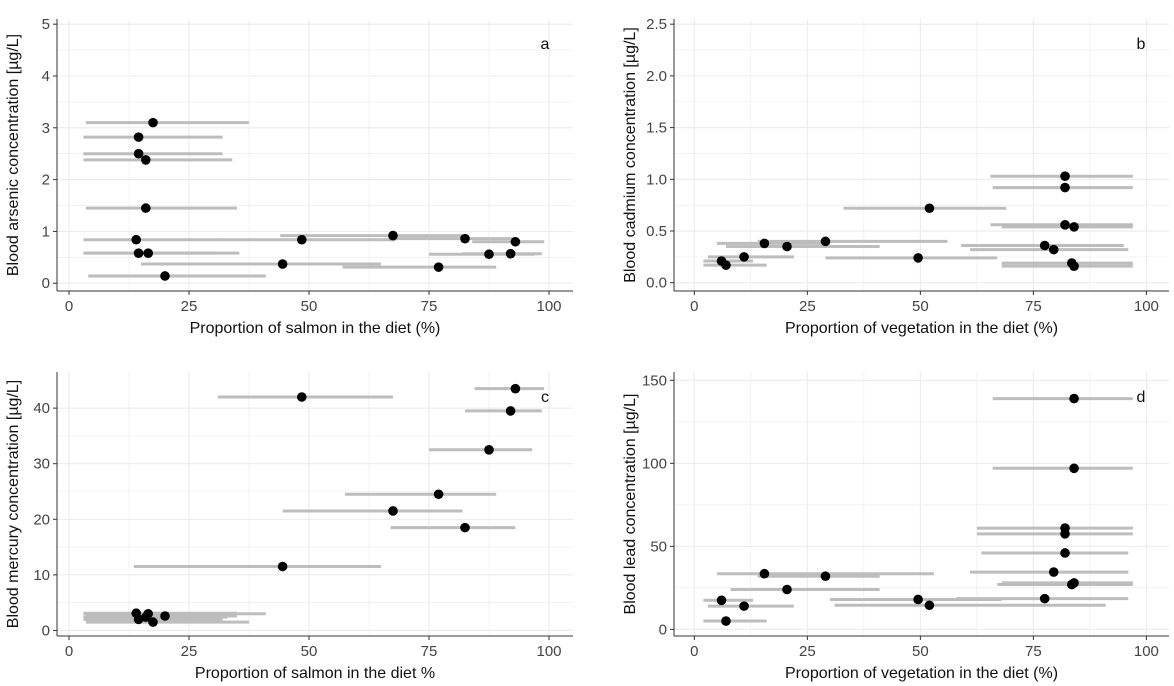 The image size is (1174, 686). I want to click on y-tick-label: 2.5, so click(656, 24).